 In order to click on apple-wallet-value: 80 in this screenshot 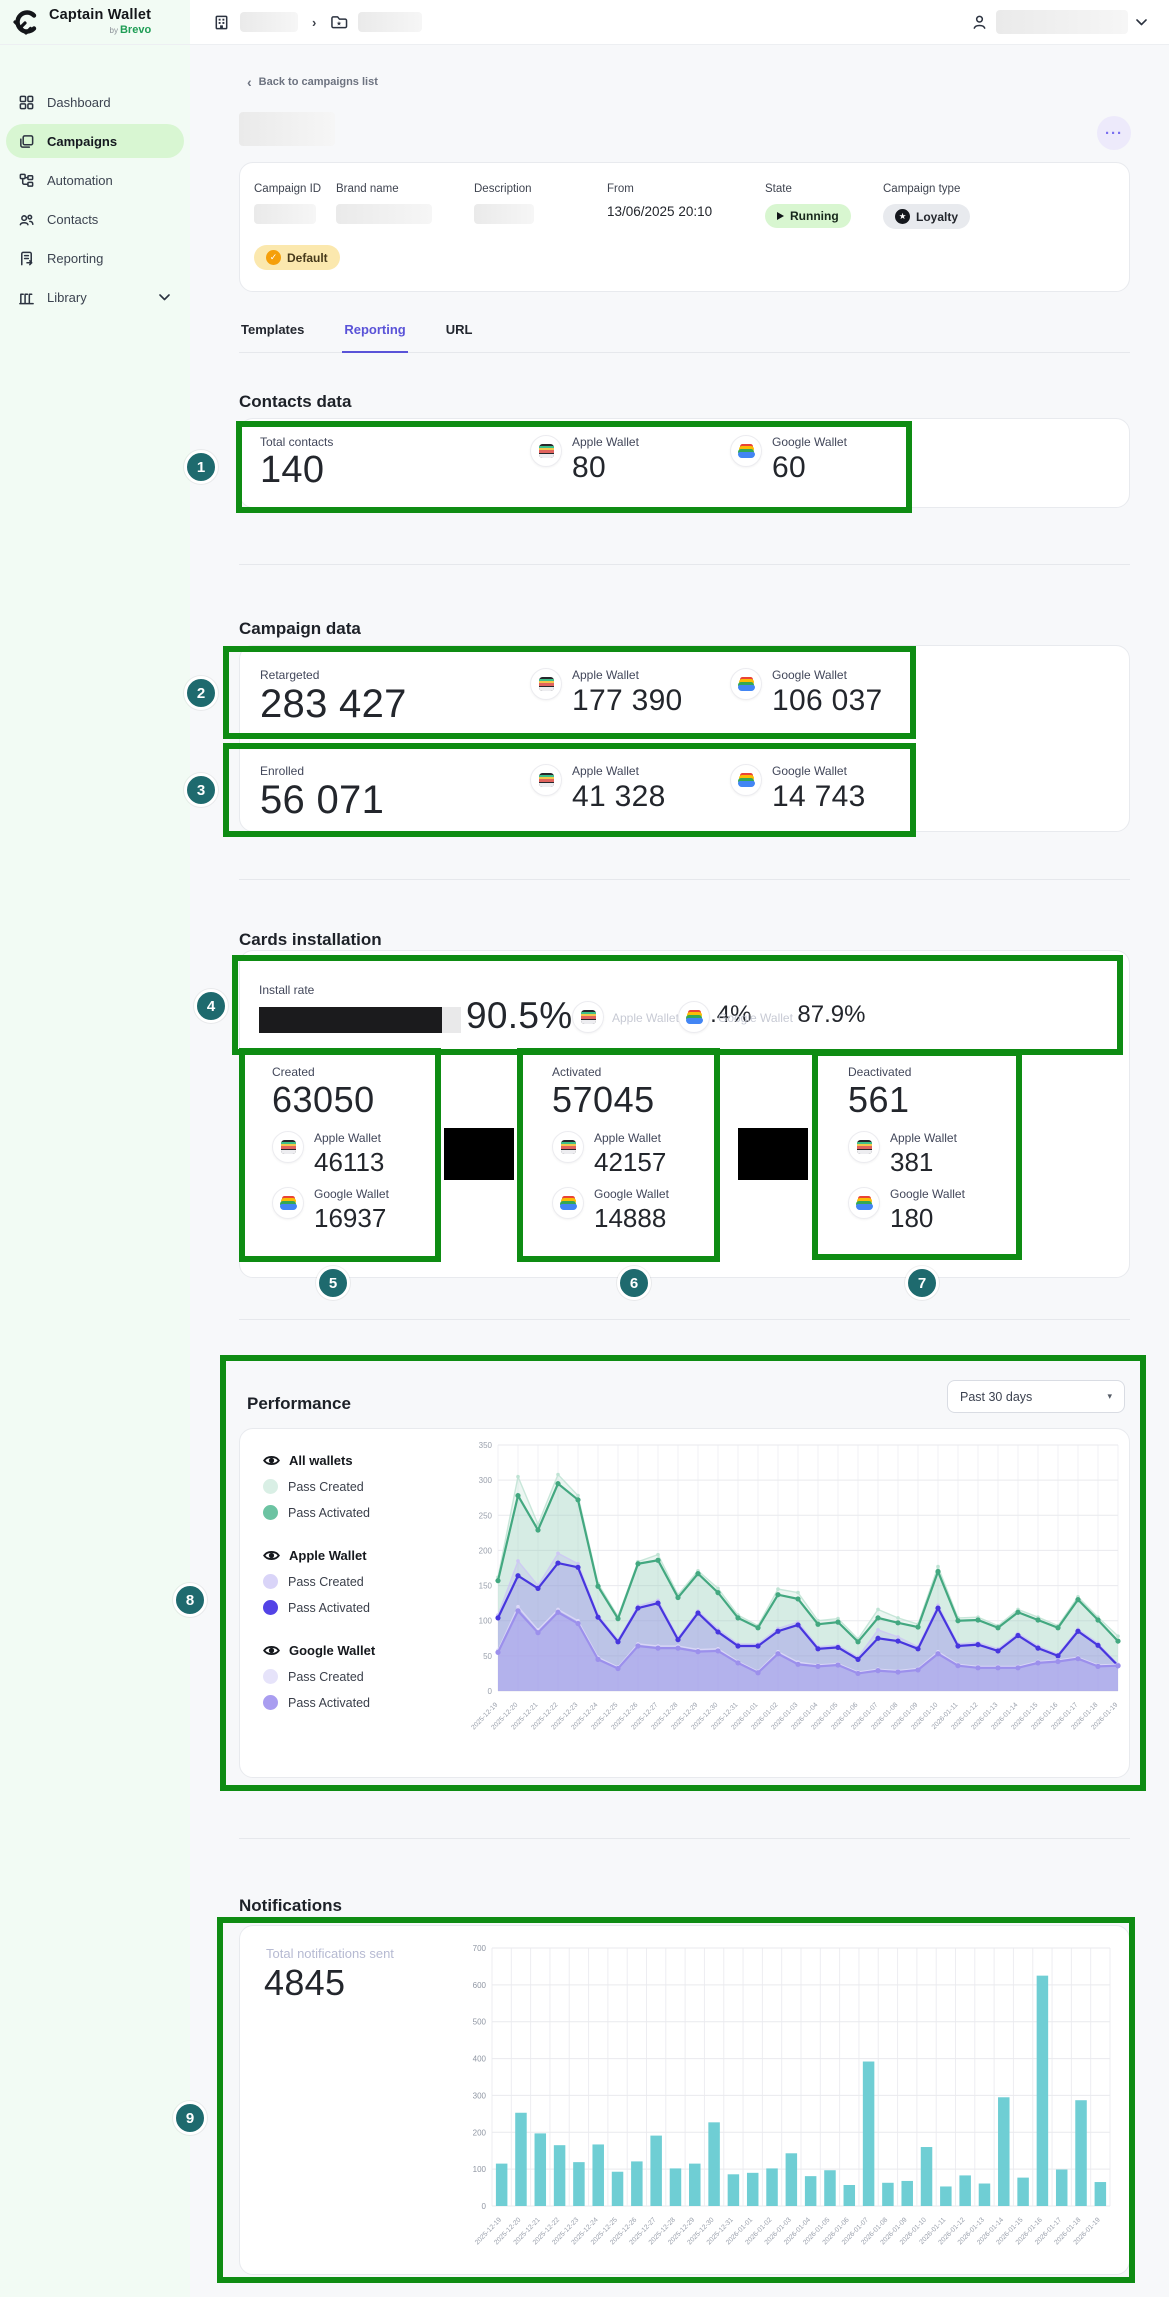, I will do `click(589, 467)`.